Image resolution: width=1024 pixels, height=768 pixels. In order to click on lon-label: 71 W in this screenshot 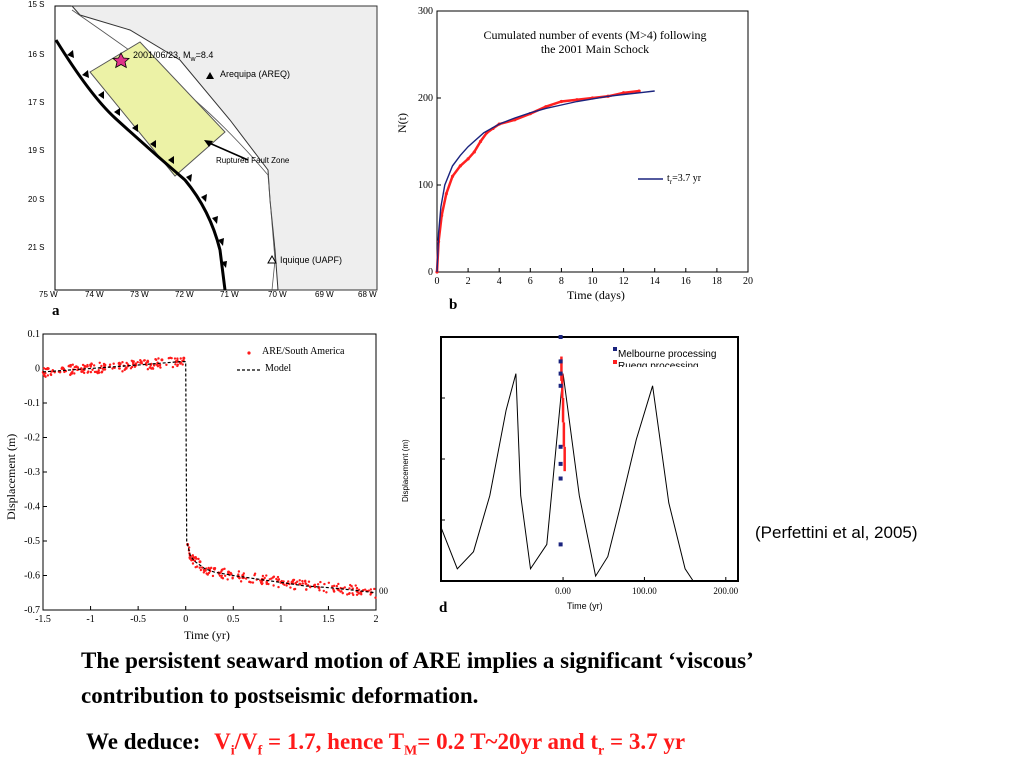, I will do `click(229, 294)`.